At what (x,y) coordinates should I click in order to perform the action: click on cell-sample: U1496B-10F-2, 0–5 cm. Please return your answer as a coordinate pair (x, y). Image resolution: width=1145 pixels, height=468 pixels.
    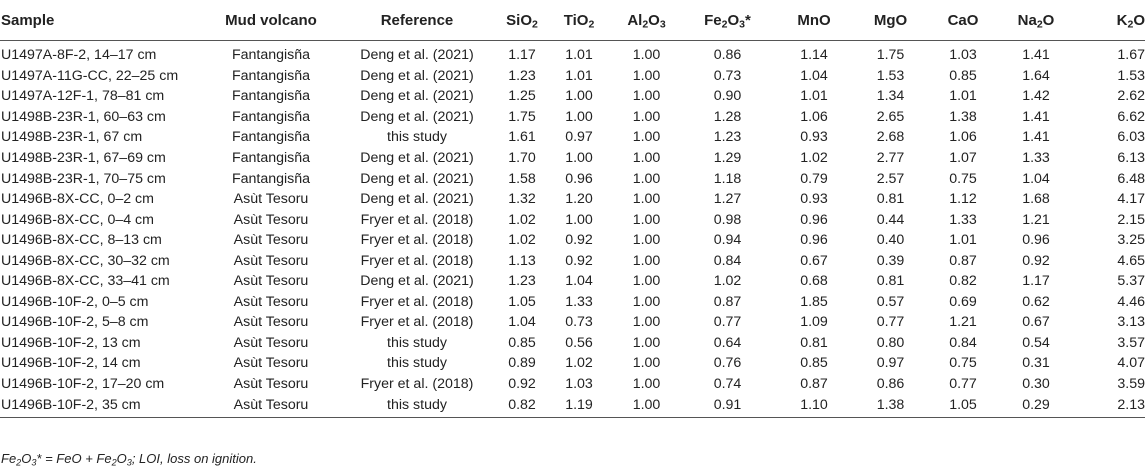
    Looking at the image, I should click on (75, 301).